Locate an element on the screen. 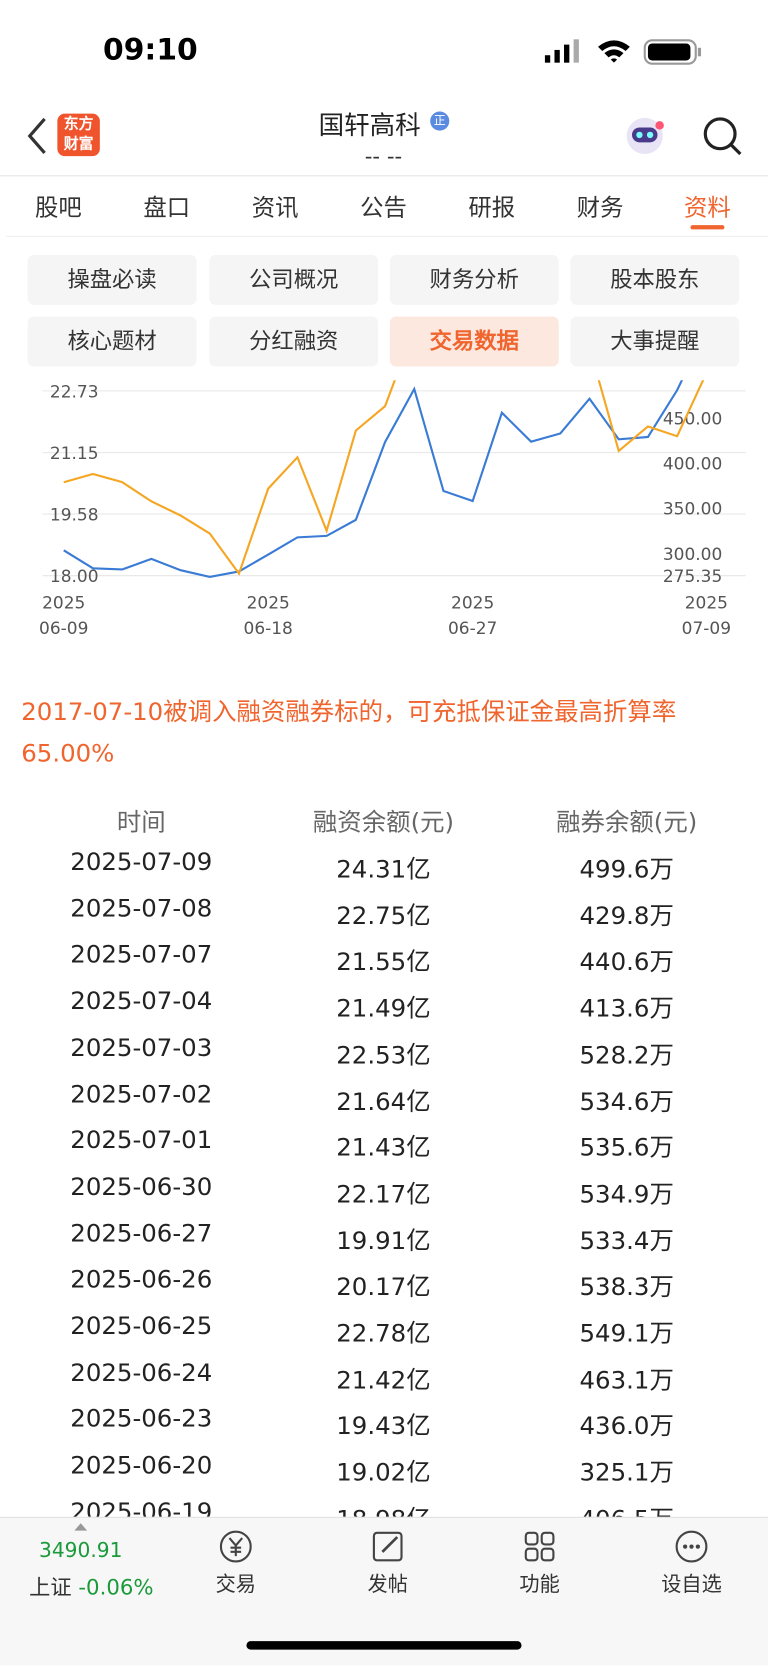 This screenshot has height=1666, width=768. sub-button: 公司概况 is located at coordinates (294, 279).